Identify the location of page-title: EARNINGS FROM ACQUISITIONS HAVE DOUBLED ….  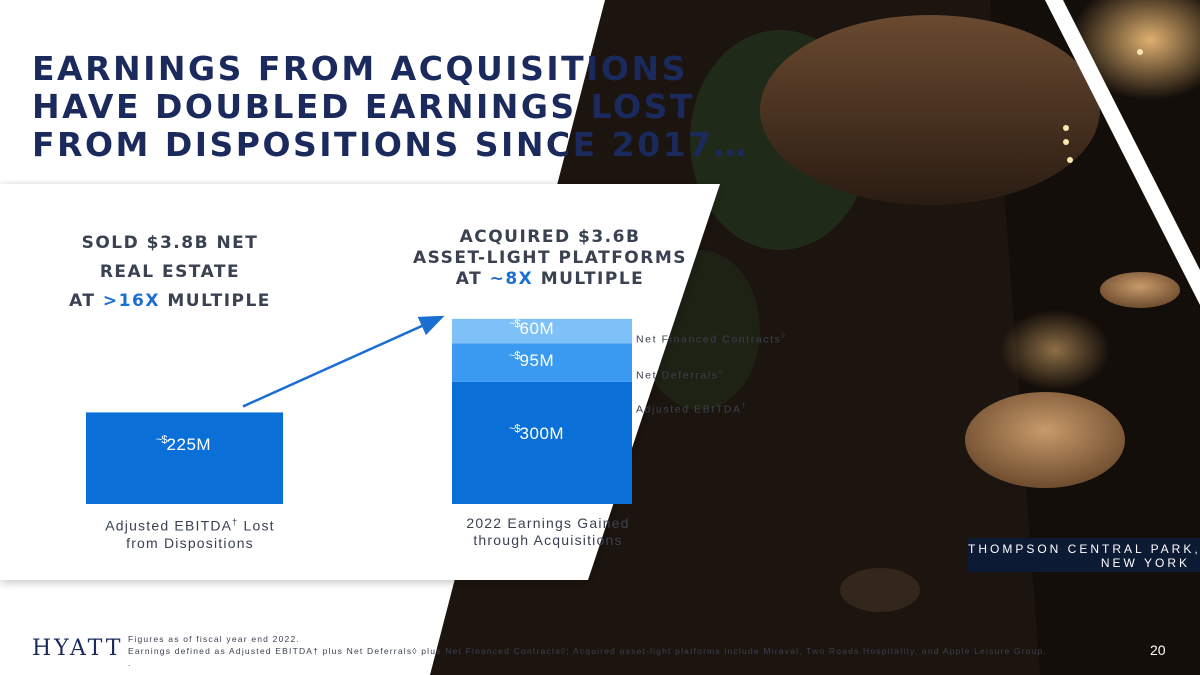
(391, 106).